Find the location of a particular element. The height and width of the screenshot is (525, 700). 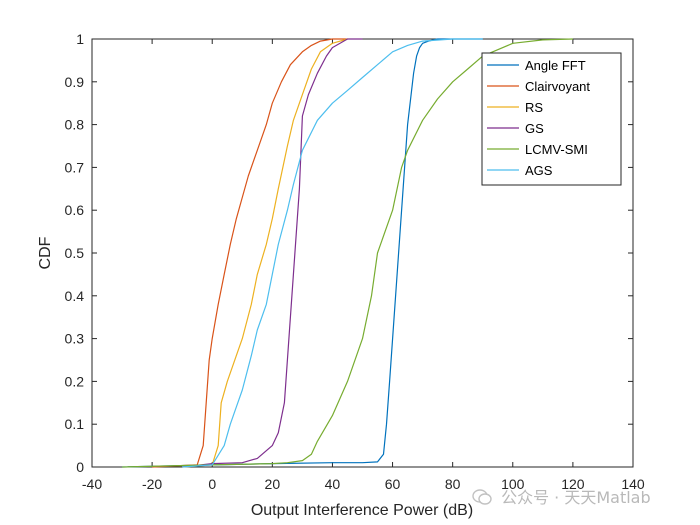

y-tick-label: 0.1 is located at coordinates (75, 424).